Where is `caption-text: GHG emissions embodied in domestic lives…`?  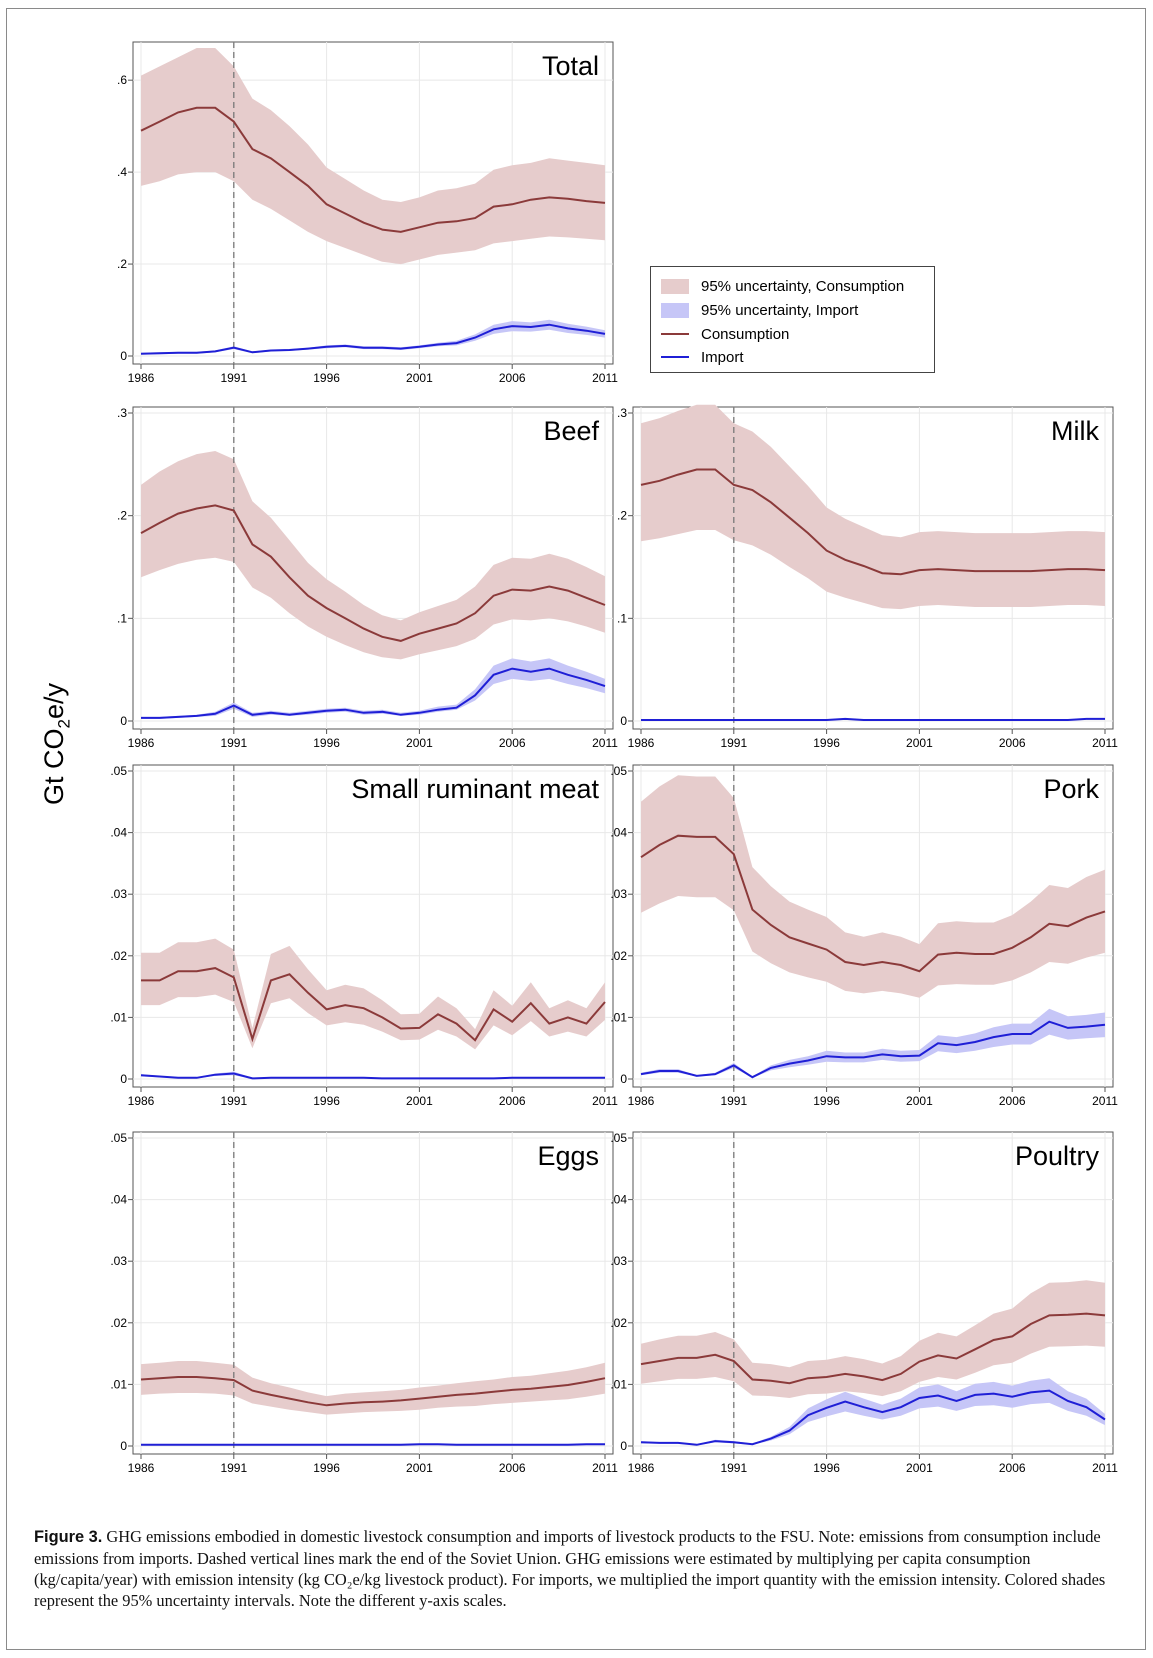
caption-text: GHG emissions embodied in domestic lives… is located at coordinates (570, 1568).